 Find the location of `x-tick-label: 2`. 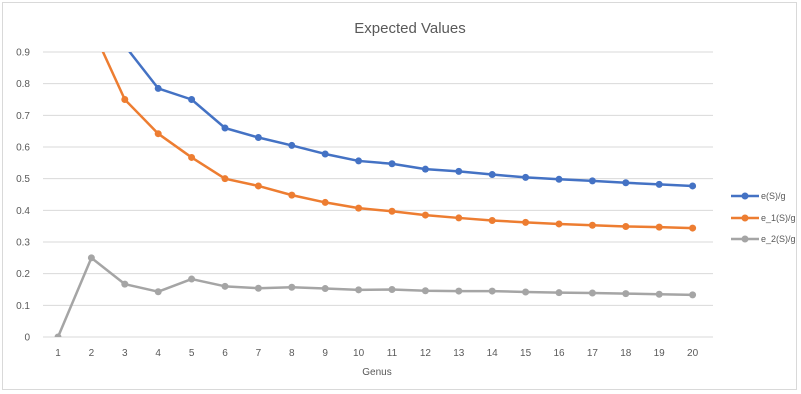

x-tick-label: 2 is located at coordinates (92, 353).